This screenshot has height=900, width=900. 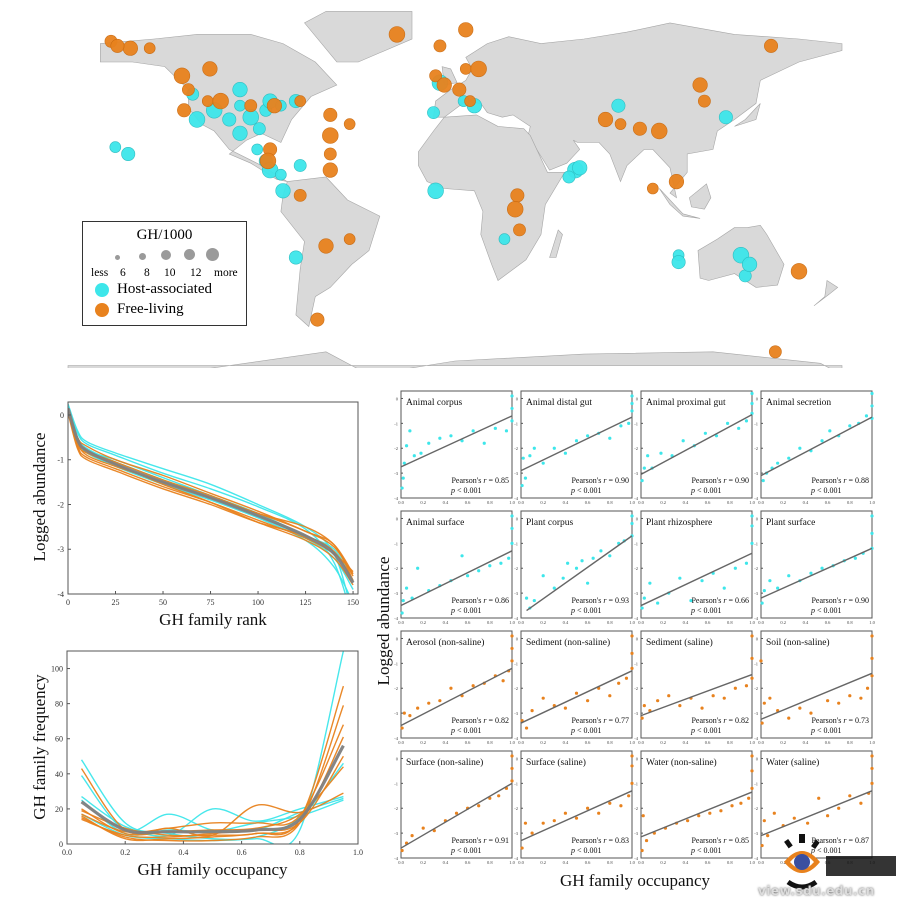 I want to click on pearson-r-label: Pearson's r = 0.82, so click(x=480, y=720).